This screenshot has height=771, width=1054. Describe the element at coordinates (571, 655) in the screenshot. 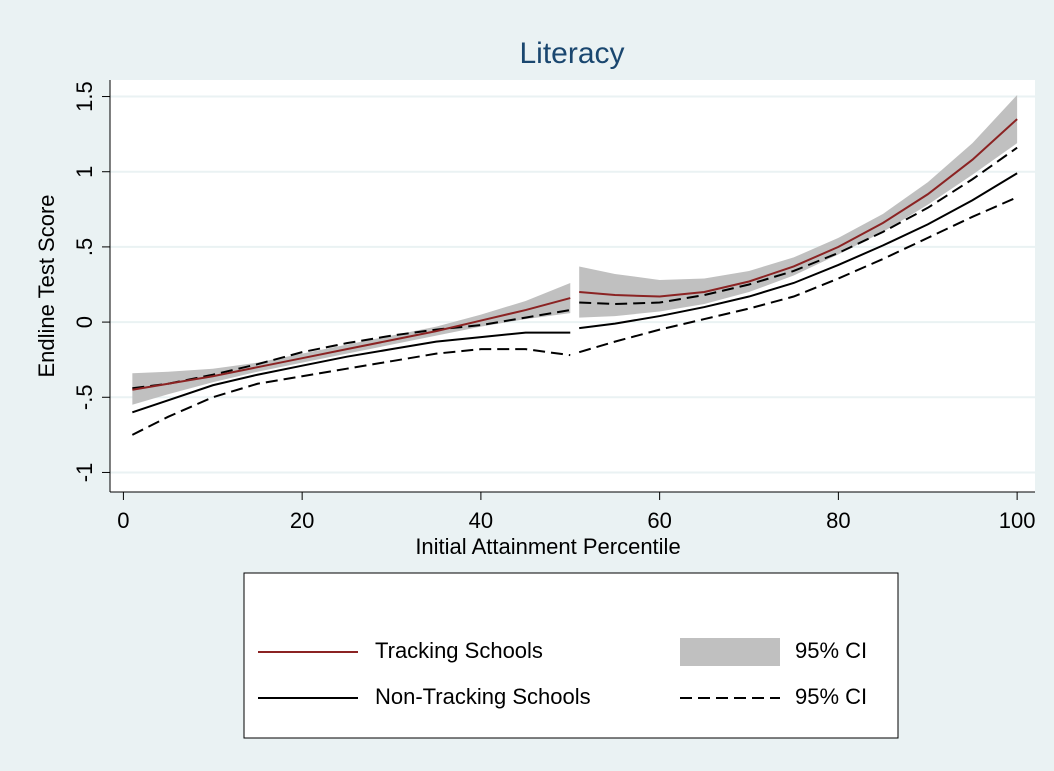

I see `legend-box` at that location.